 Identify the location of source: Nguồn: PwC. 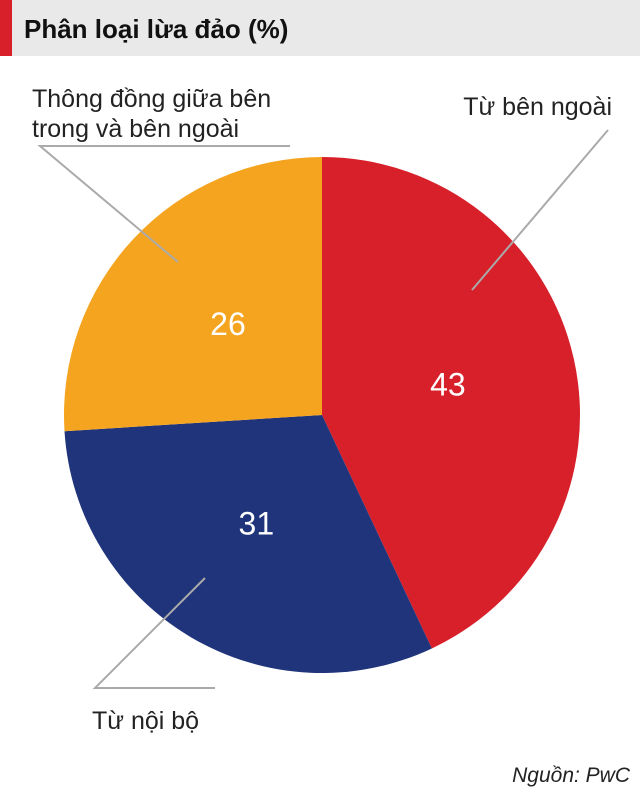
(571, 775).